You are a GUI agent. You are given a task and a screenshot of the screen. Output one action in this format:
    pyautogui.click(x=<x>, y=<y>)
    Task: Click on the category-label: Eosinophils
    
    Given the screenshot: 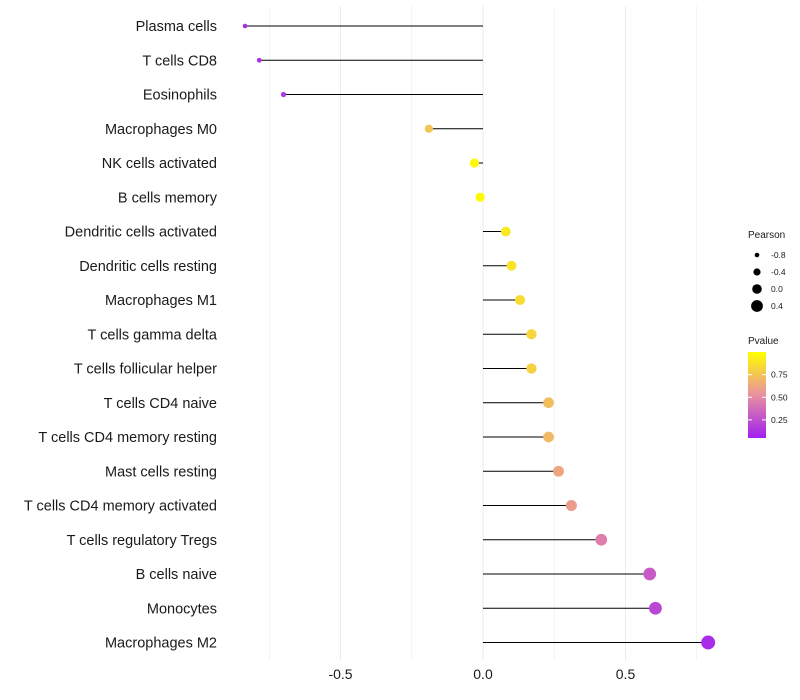 What is the action you would take?
    pyautogui.click(x=180, y=96)
    